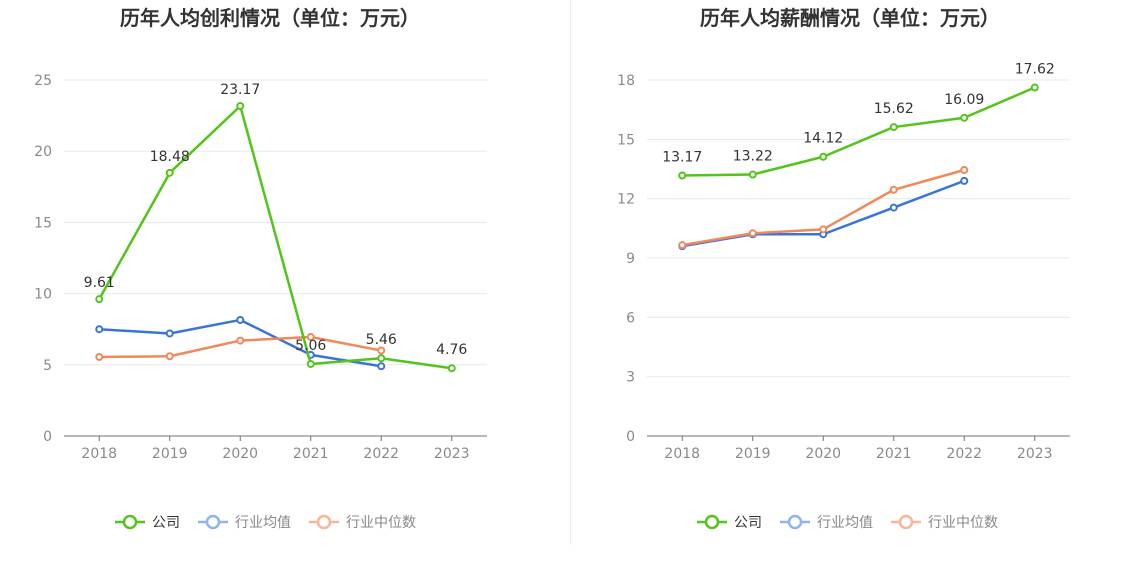 Image resolution: width=1134 pixels, height=586 pixels. I want to click on profit-y-tick-label: 25, so click(43, 81).